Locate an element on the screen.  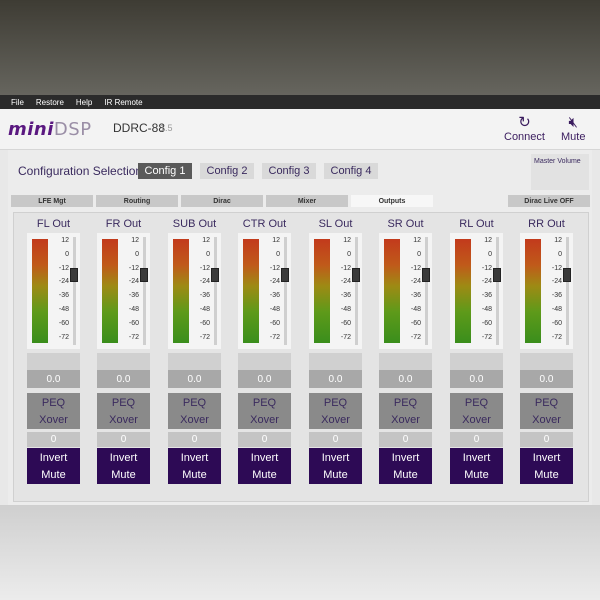
config-selection-label: Configuration Selection: is located at coordinates (82, 171).